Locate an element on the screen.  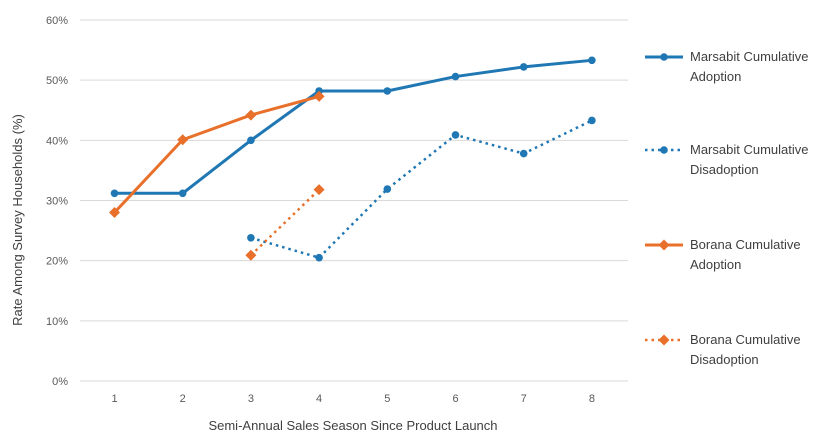
y-tick-label: 10% is located at coordinates (57, 322).